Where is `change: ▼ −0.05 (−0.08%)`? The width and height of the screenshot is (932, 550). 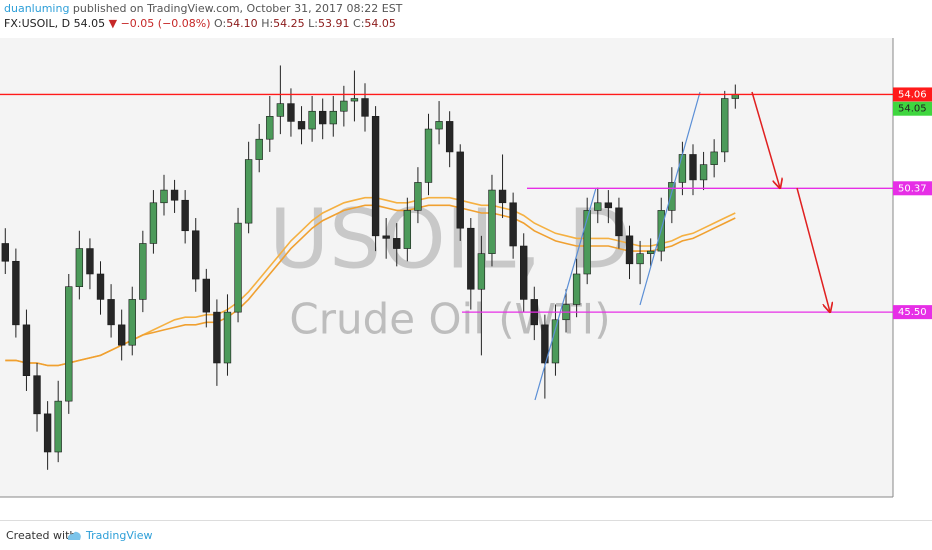 change: ▼ −0.05 (−0.08%) is located at coordinates (159, 23).